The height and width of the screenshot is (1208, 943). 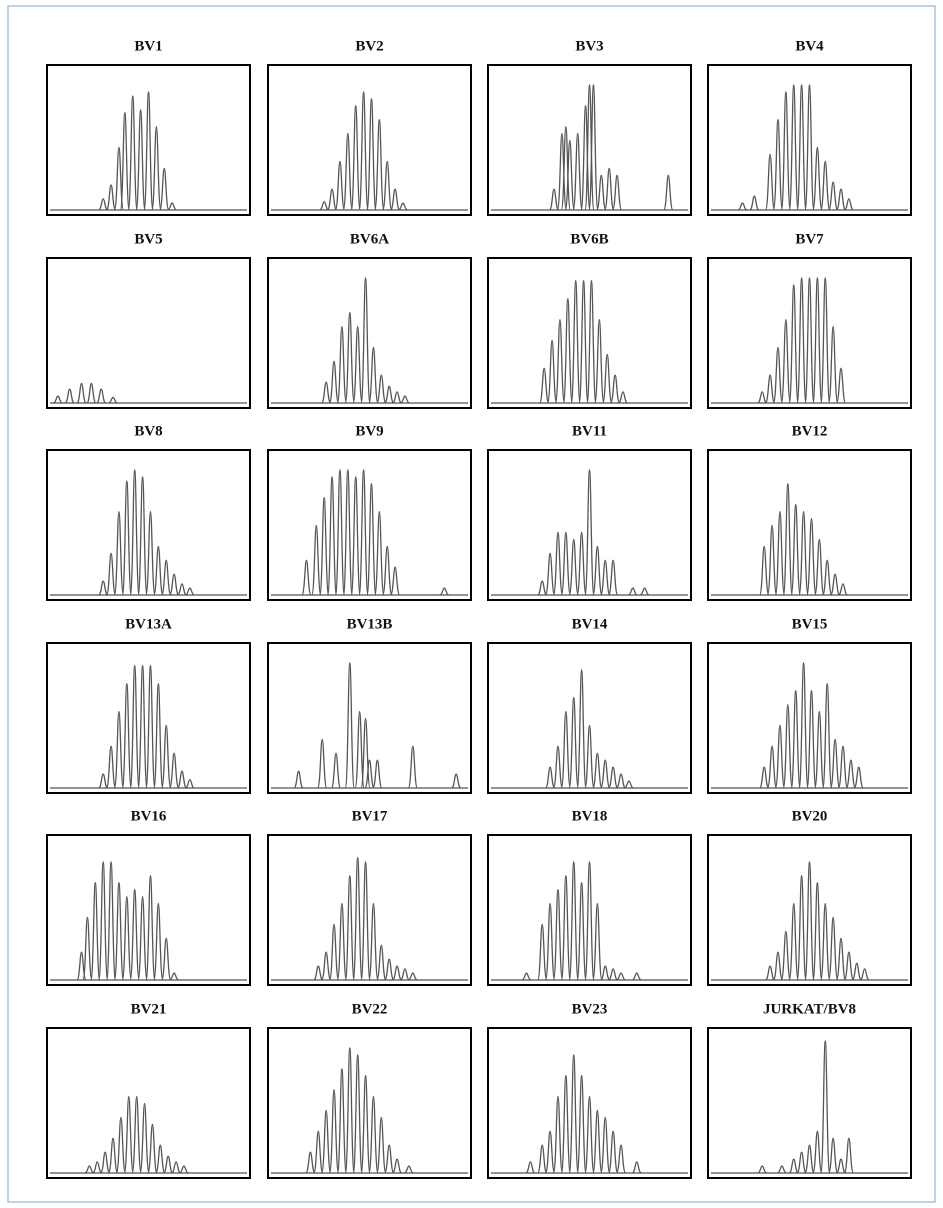 I want to click on panel: BV9, so click(x=369, y=512).